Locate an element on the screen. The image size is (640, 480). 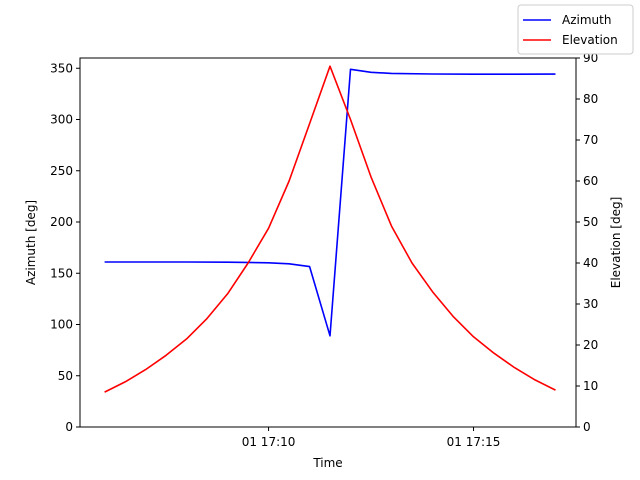
left-axis-label: Azimuth [deg] is located at coordinates (31, 242).